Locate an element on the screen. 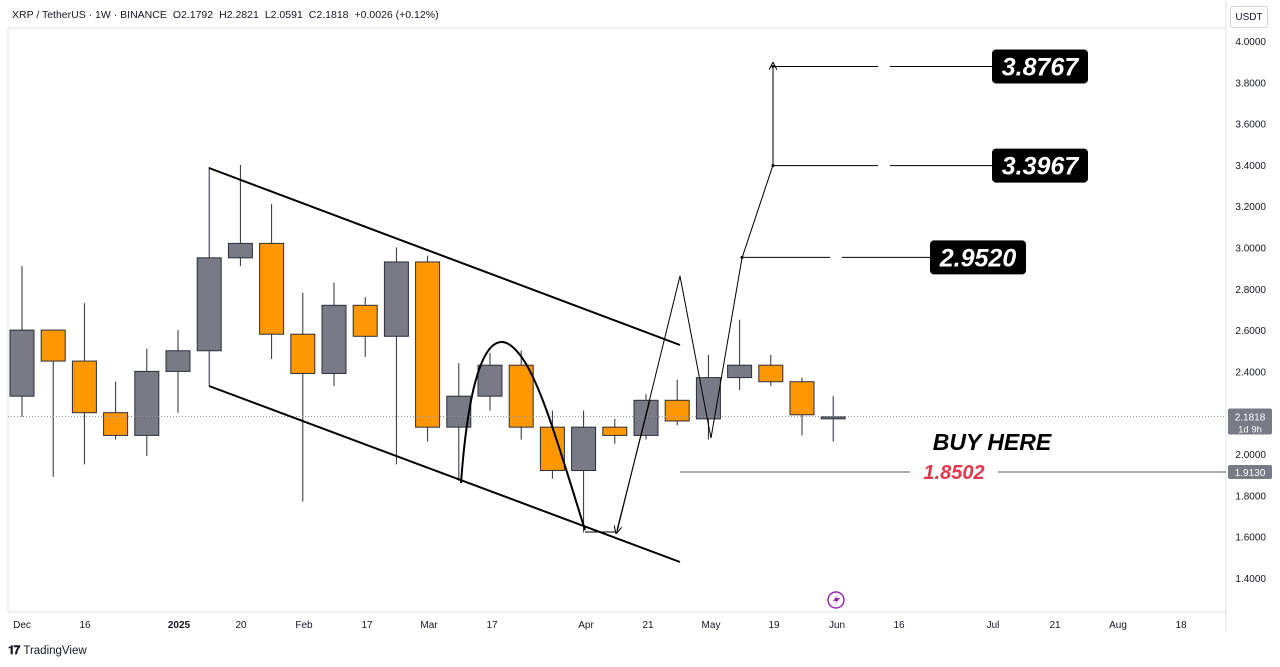 This screenshot has height=667, width=1280. y-tick-label: 3.4000 is located at coordinates (1250, 166).